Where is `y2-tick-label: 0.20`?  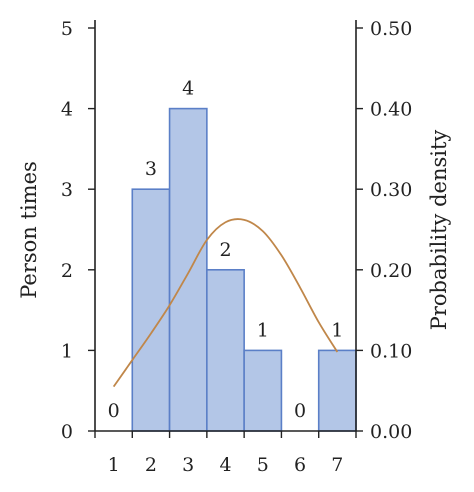
y2-tick-label: 0.20 is located at coordinates (391, 271).